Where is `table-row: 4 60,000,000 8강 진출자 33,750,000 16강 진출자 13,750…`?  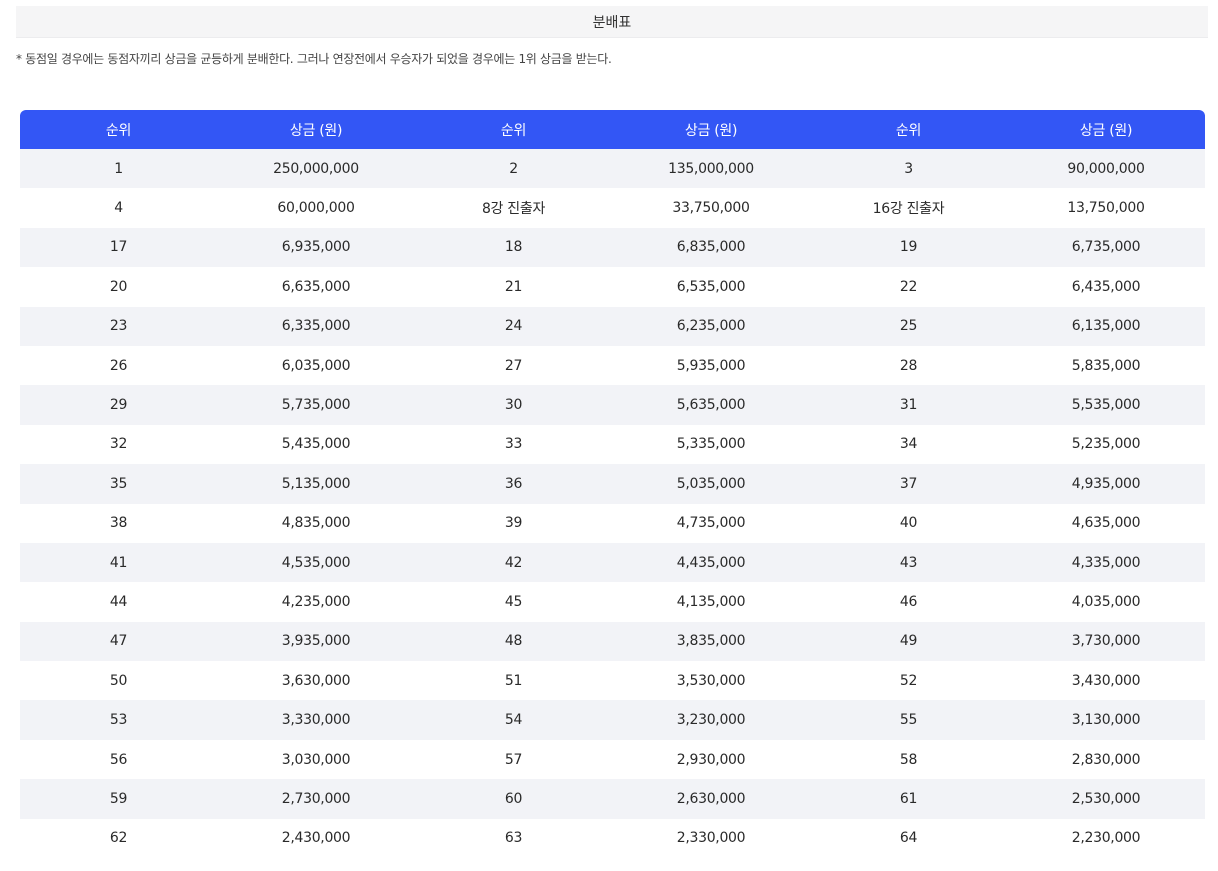 table-row: 4 60,000,000 8강 진출자 33,750,000 16강 진출자 13,750… is located at coordinates (612, 208).